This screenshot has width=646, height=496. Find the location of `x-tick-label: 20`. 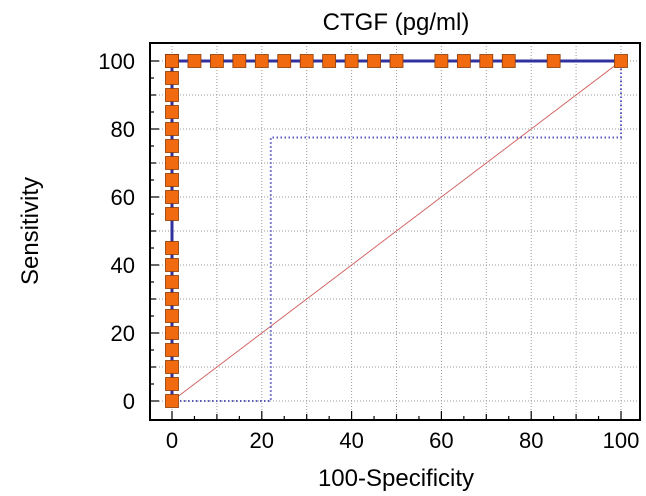

x-tick-label: 20 is located at coordinates (262, 440).